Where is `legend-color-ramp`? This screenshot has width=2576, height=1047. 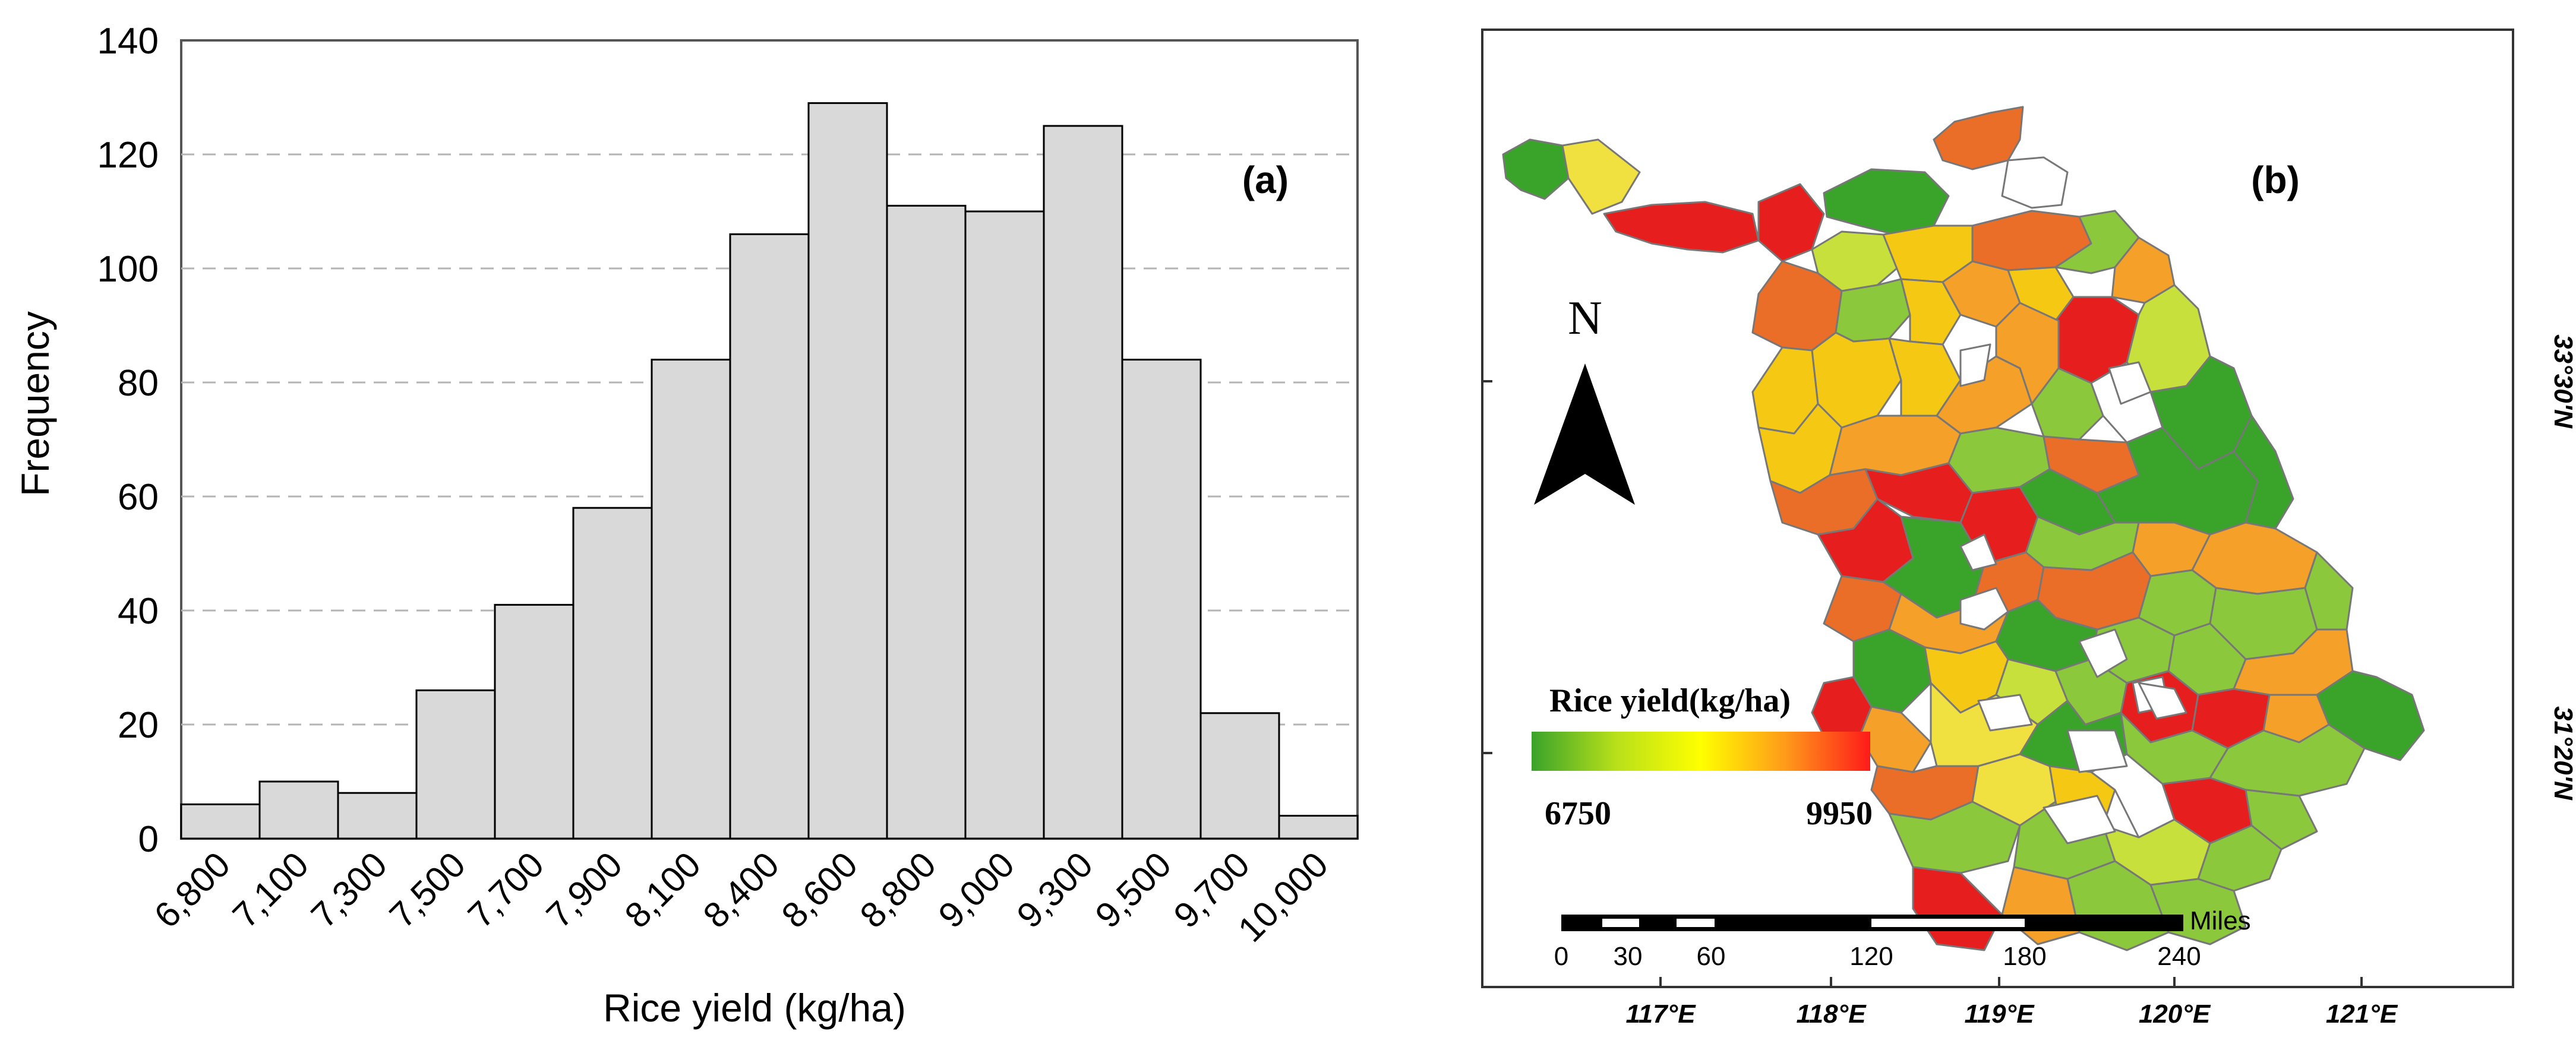 legend-color-ramp is located at coordinates (1701, 751).